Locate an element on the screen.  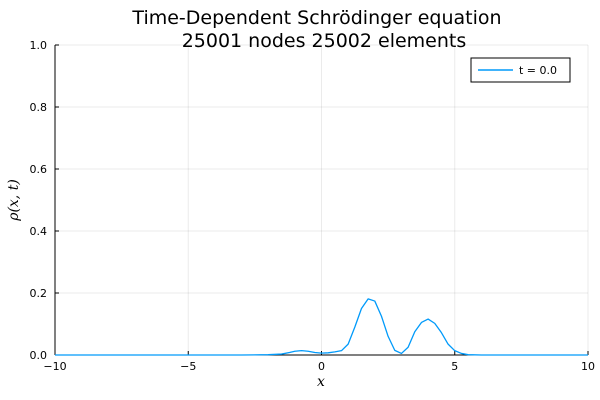
x-tick-label: −10 is located at coordinates (54, 366).